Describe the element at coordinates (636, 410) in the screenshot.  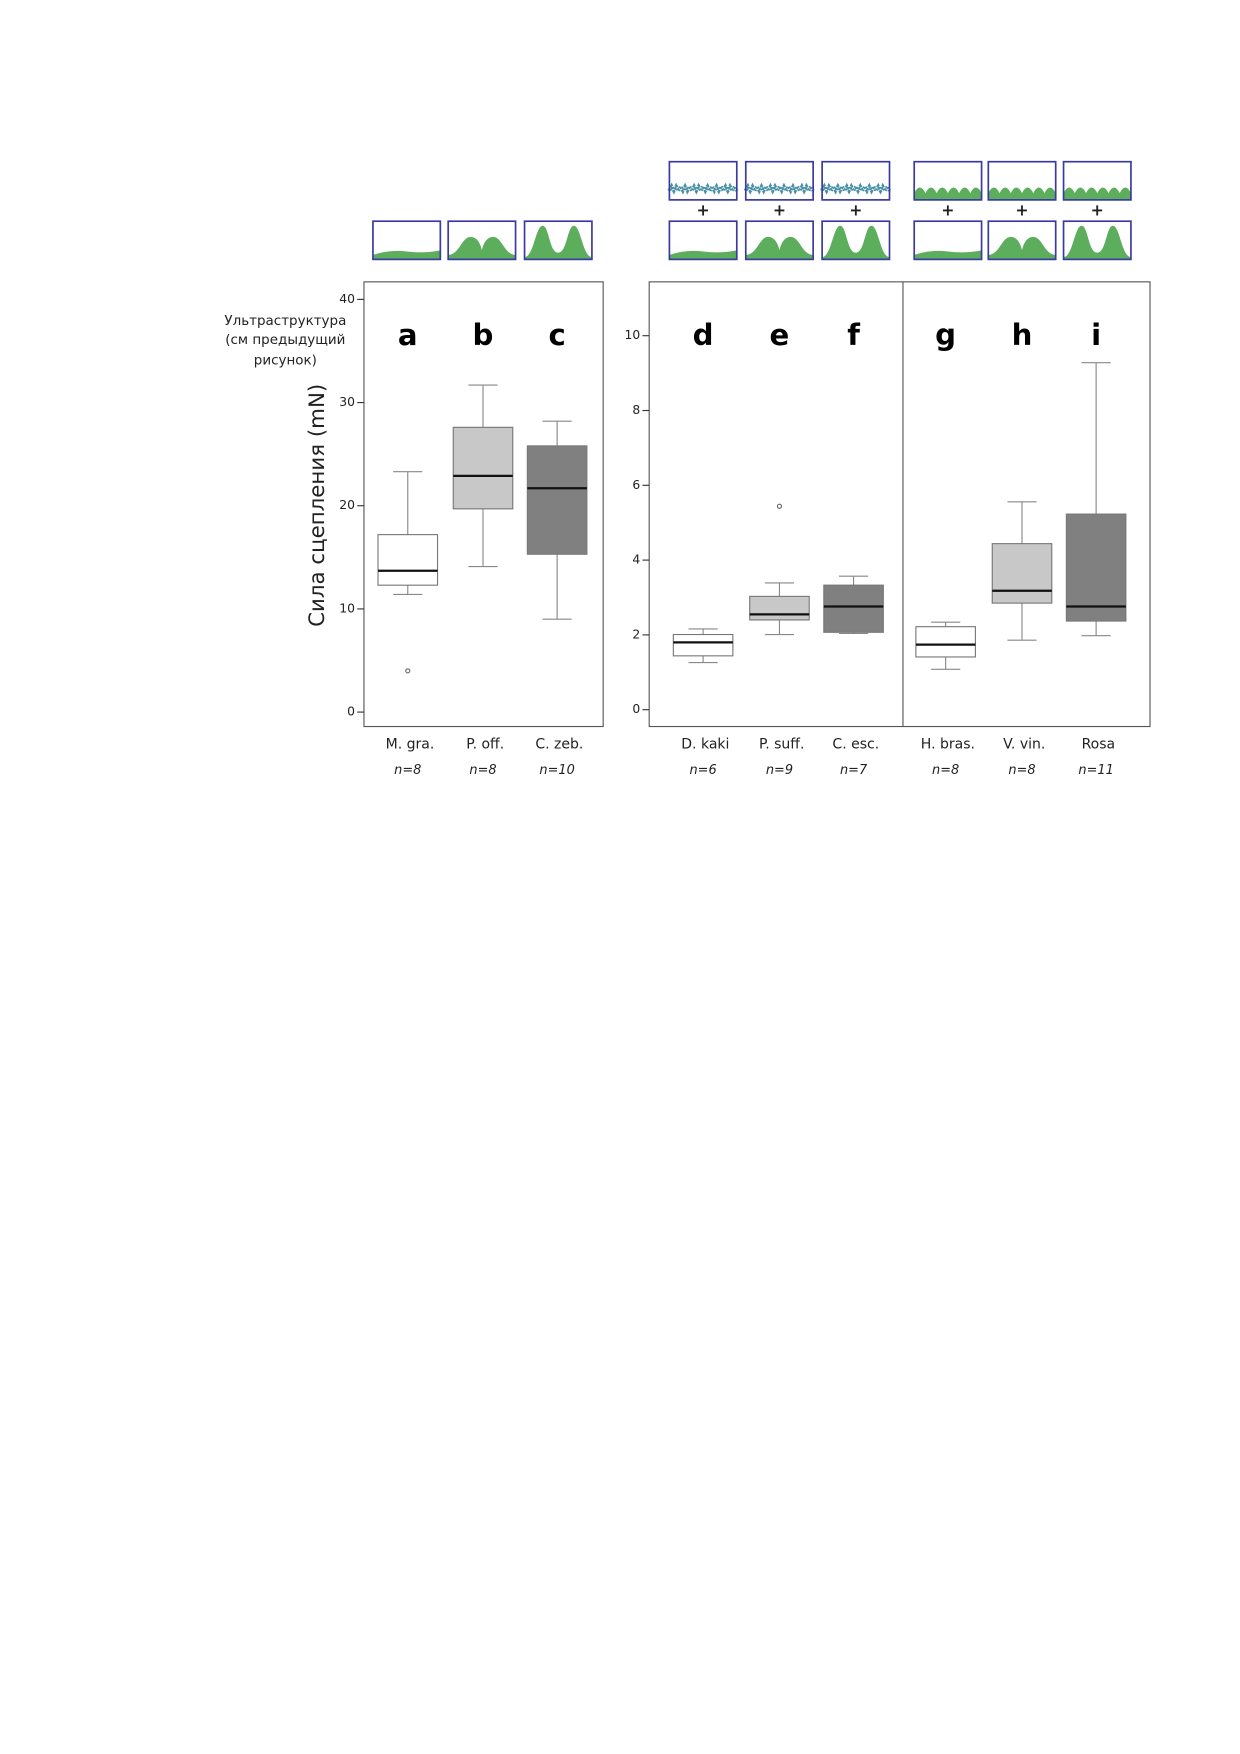
I see `y-tick-label: 8` at that location.